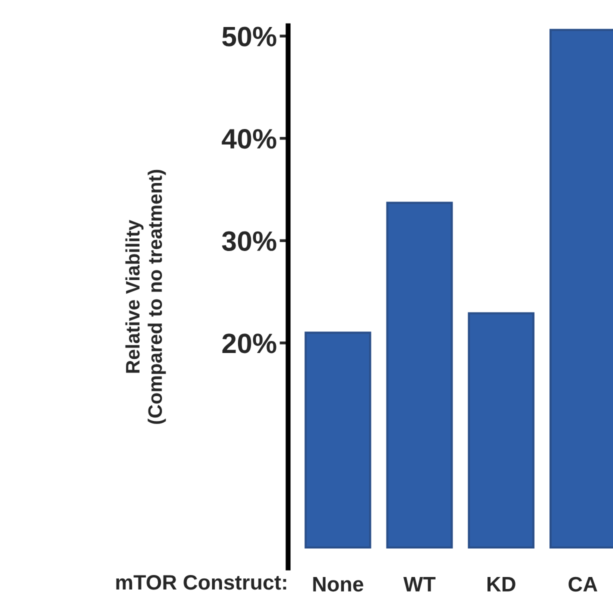  Describe the element at coordinates (249, 344) in the screenshot. I see `y-tick-label: 20%` at that location.